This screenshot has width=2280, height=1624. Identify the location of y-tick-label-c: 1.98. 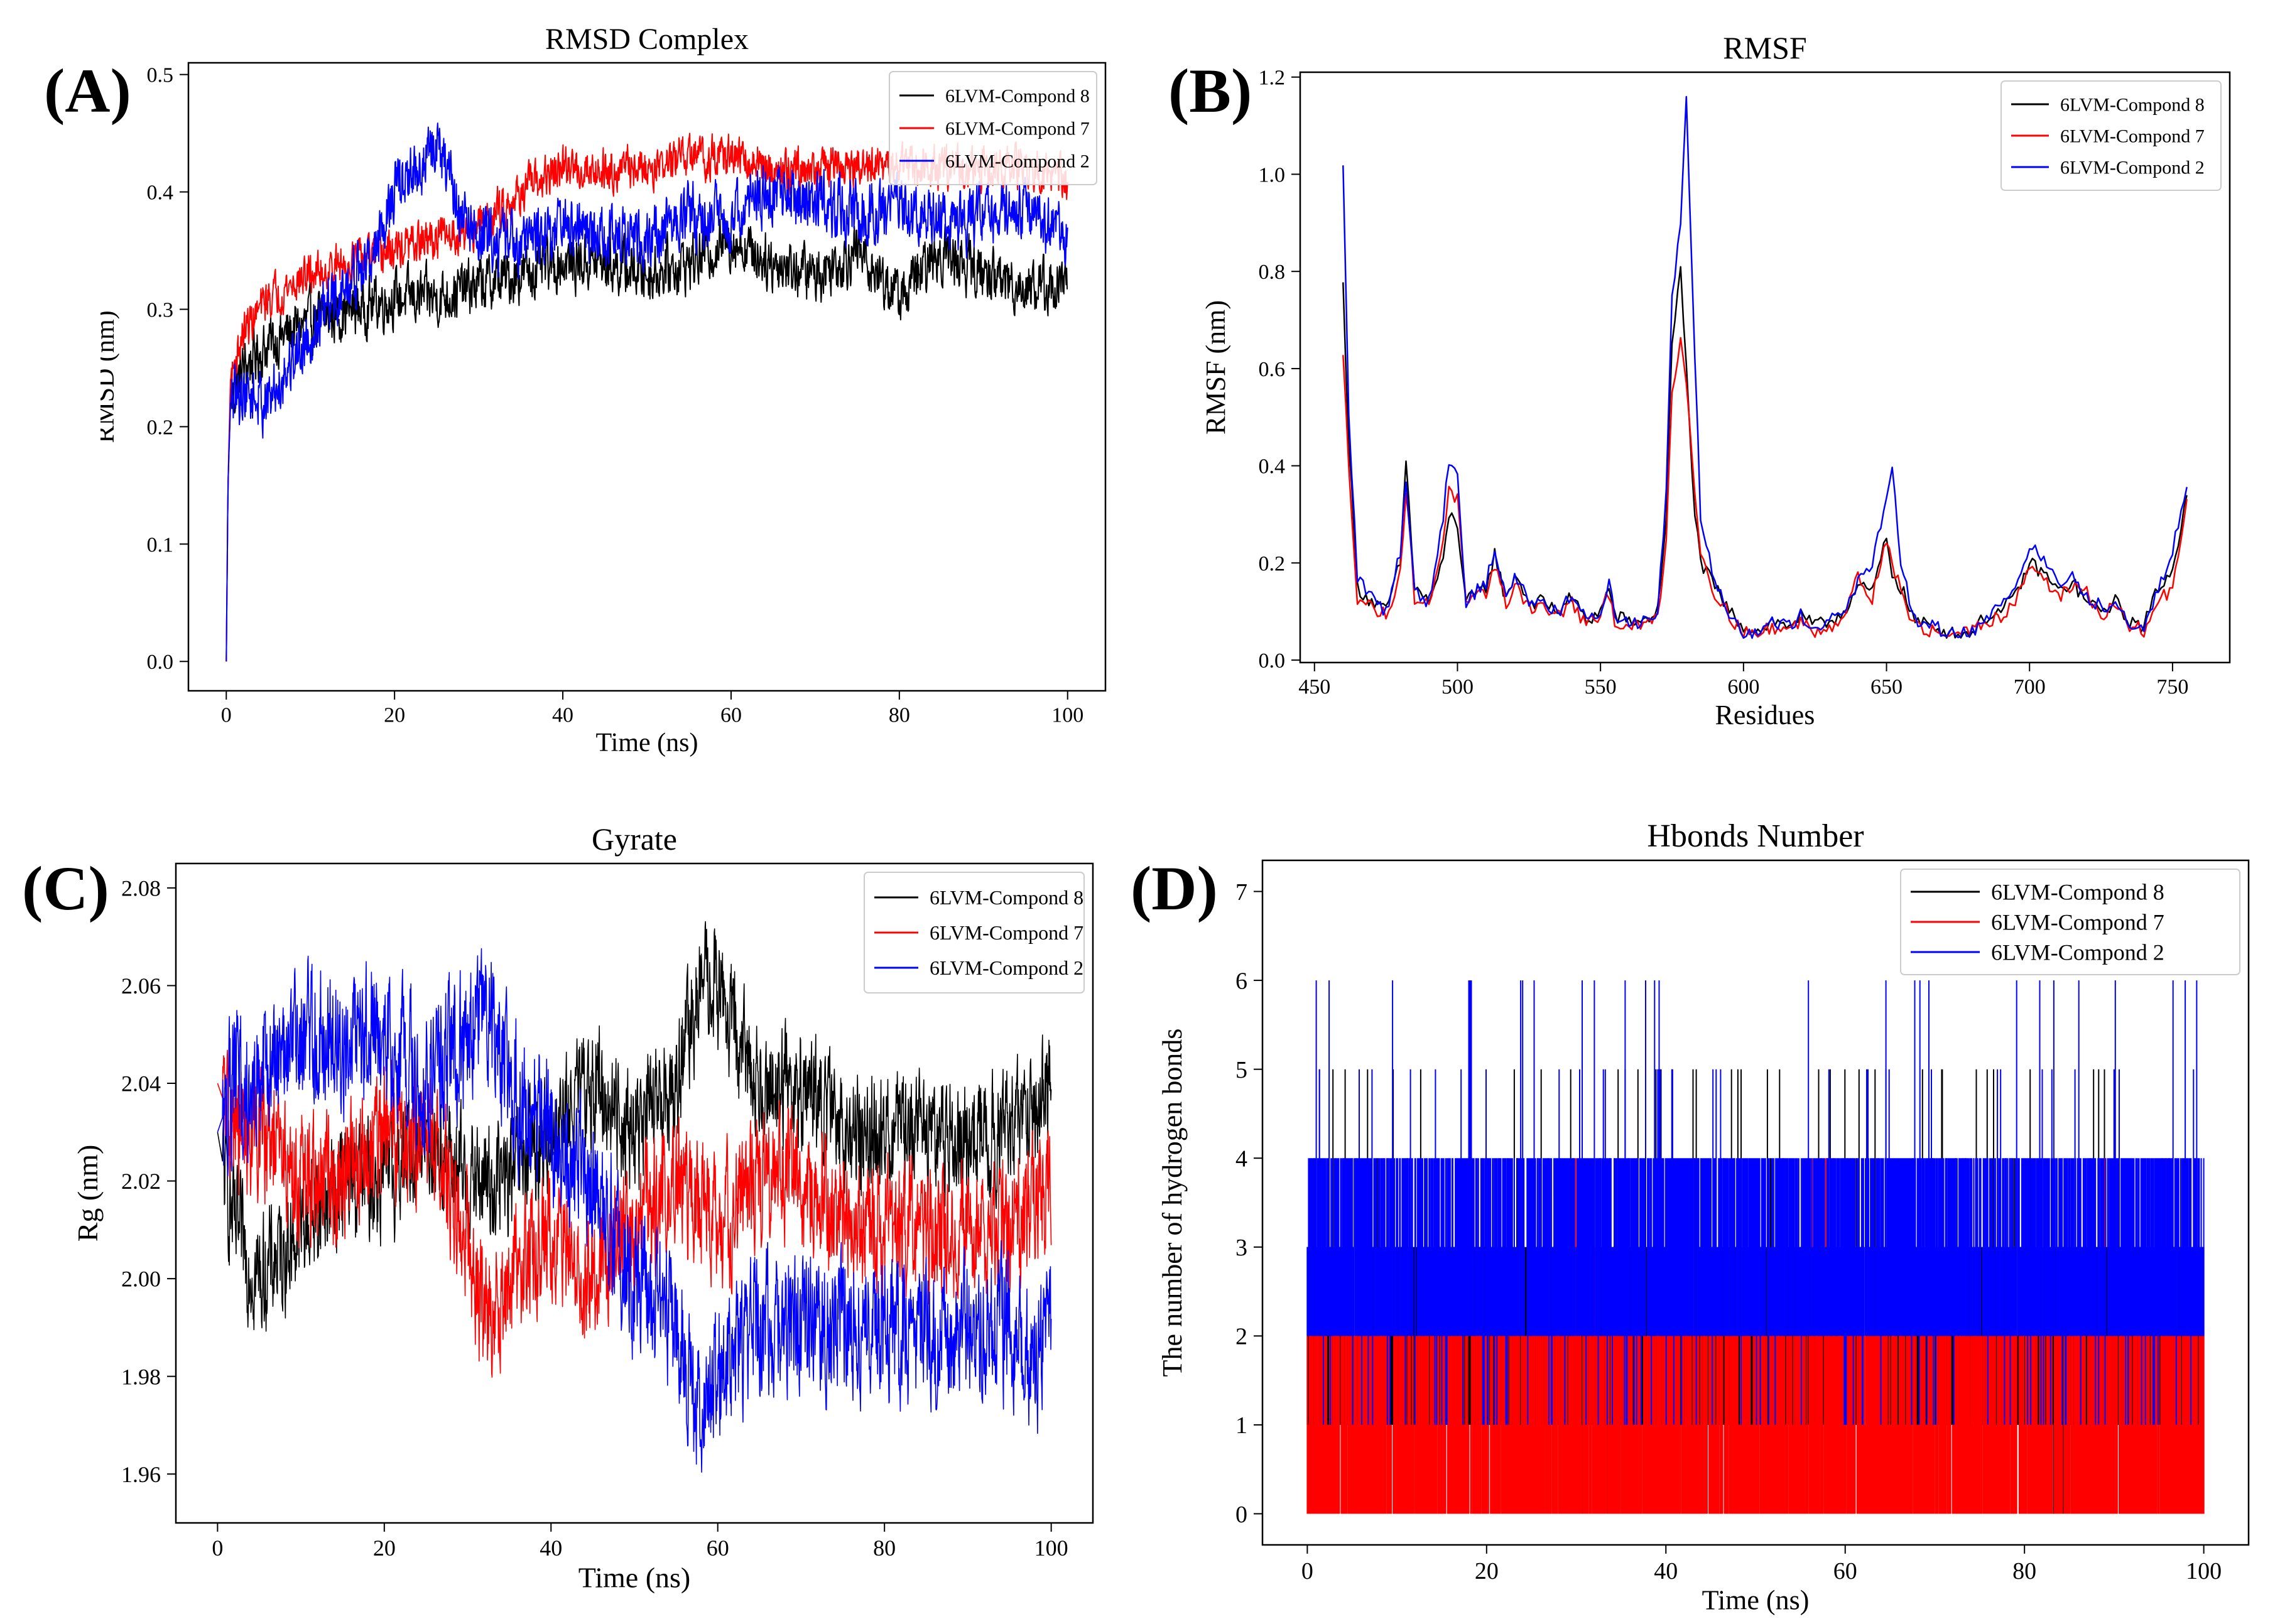
(141, 1376).